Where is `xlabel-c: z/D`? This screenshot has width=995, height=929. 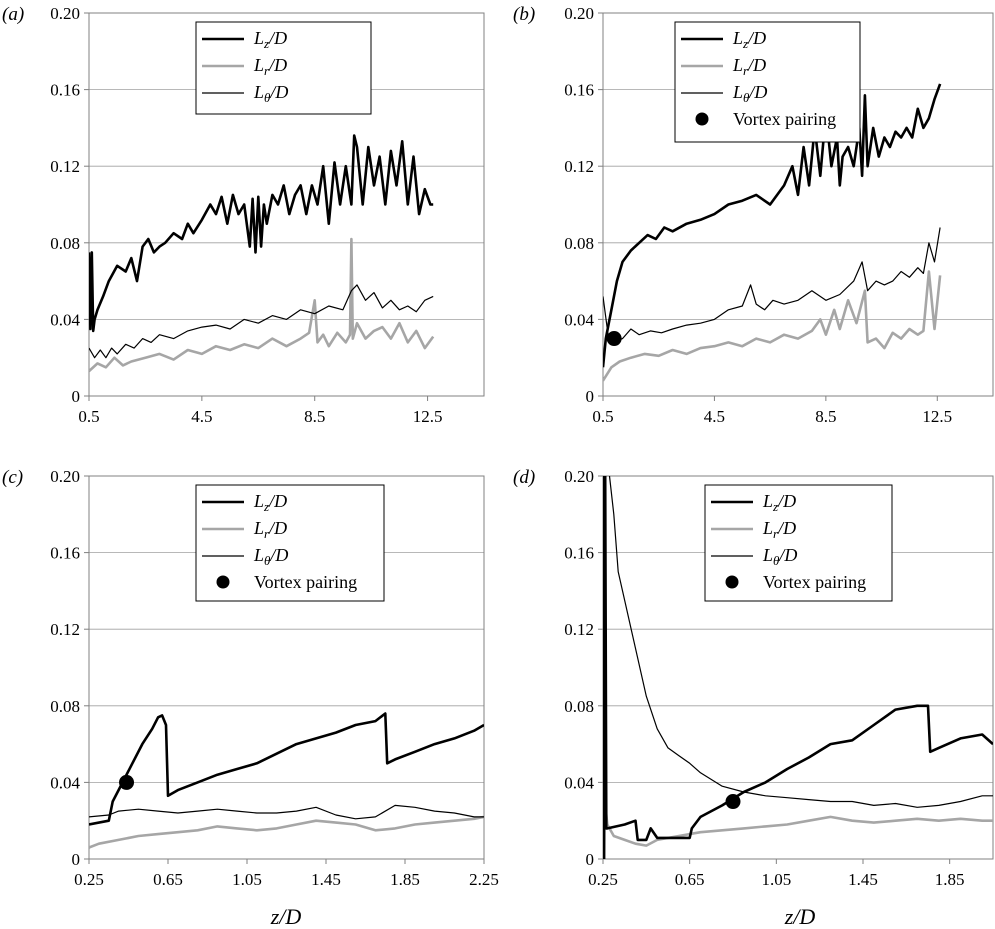
xlabel-c: z/D is located at coordinates (286, 916).